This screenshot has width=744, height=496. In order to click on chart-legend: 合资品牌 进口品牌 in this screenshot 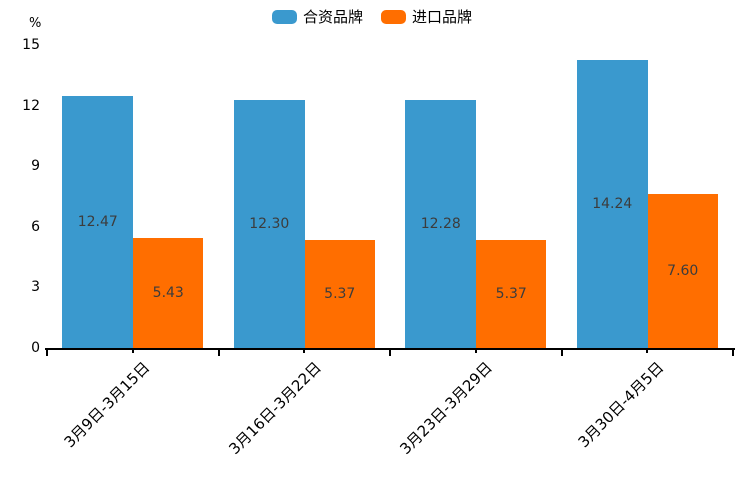, I will do `click(372, 17)`.